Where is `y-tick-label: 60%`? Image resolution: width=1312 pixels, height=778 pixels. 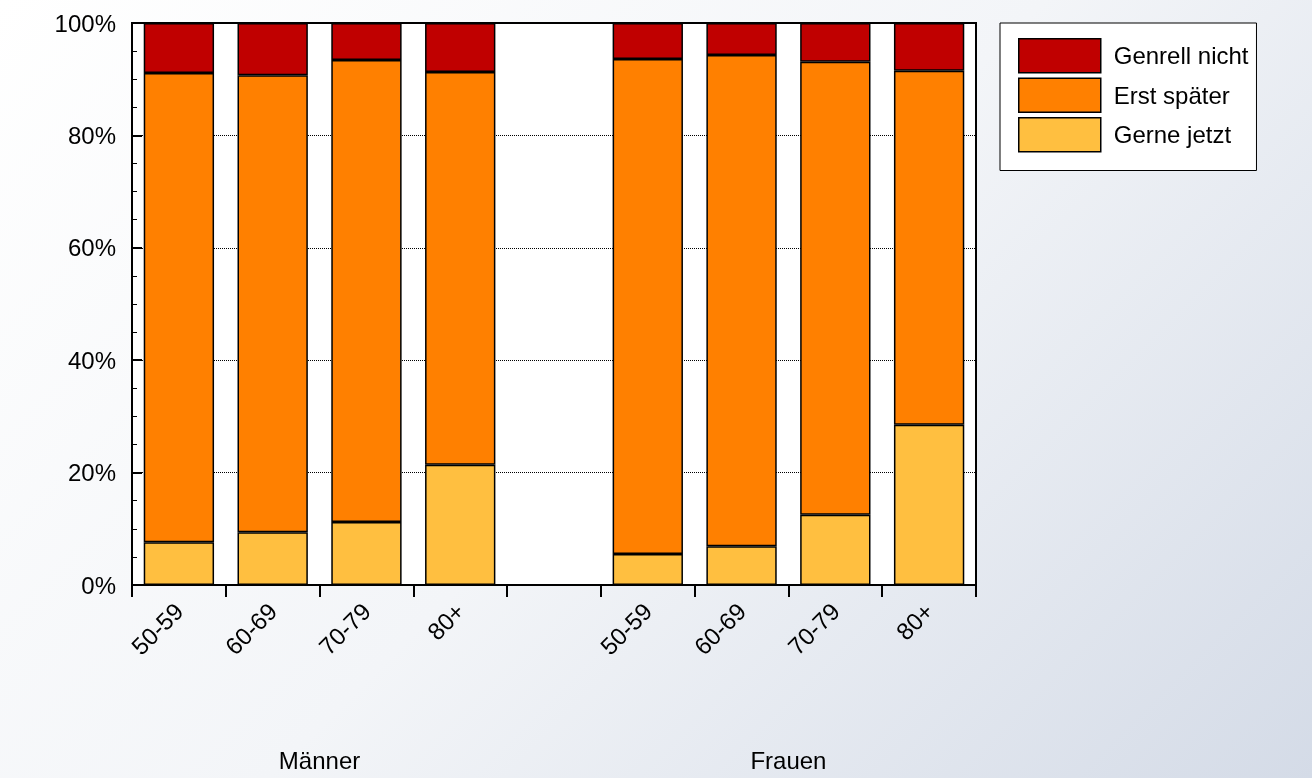
y-tick-label: 60% is located at coordinates (91, 248).